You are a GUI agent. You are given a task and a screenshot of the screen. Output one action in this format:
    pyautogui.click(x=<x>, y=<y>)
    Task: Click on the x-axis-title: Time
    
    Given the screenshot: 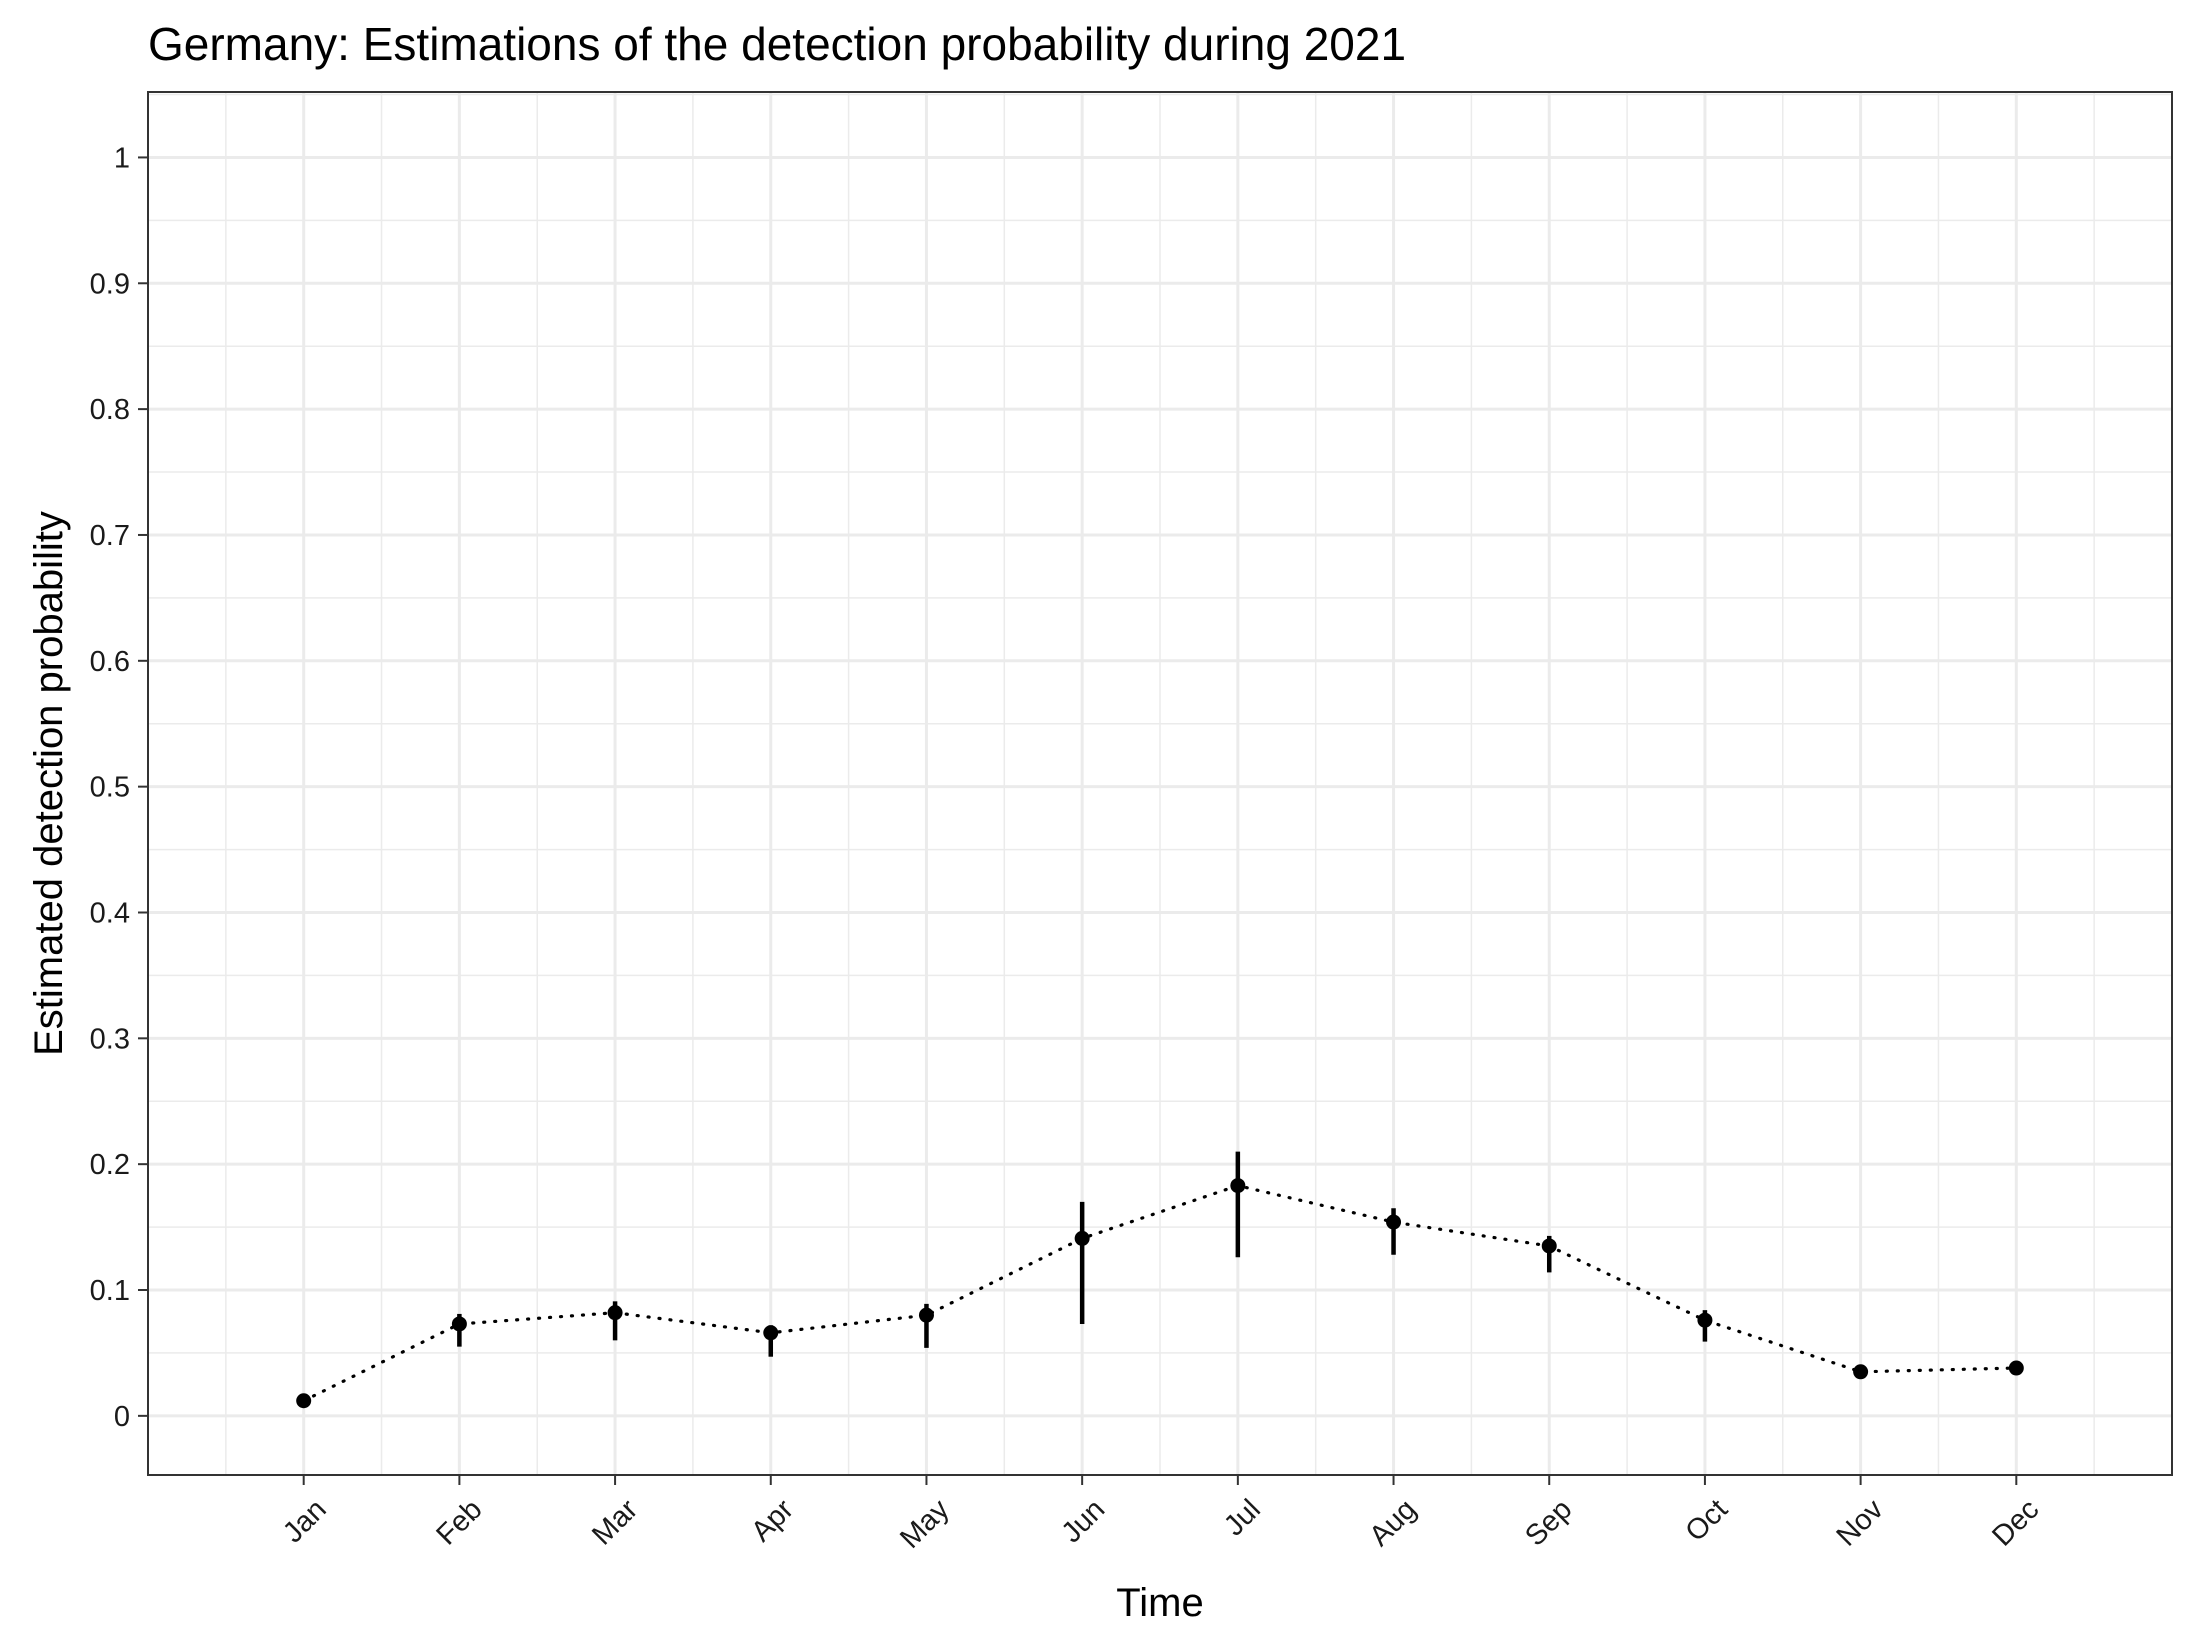 What is the action you would take?
    pyautogui.click(x=1159, y=1603)
    